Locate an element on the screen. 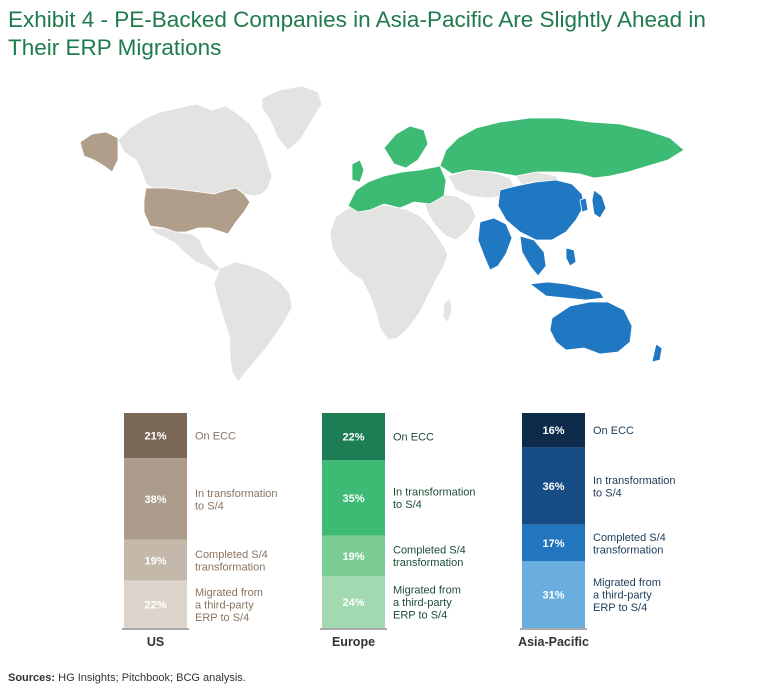 Image resolution: width=768 pixels, height=698 pixels. segment-label-us-2: to S/4 is located at coordinates (209, 506).